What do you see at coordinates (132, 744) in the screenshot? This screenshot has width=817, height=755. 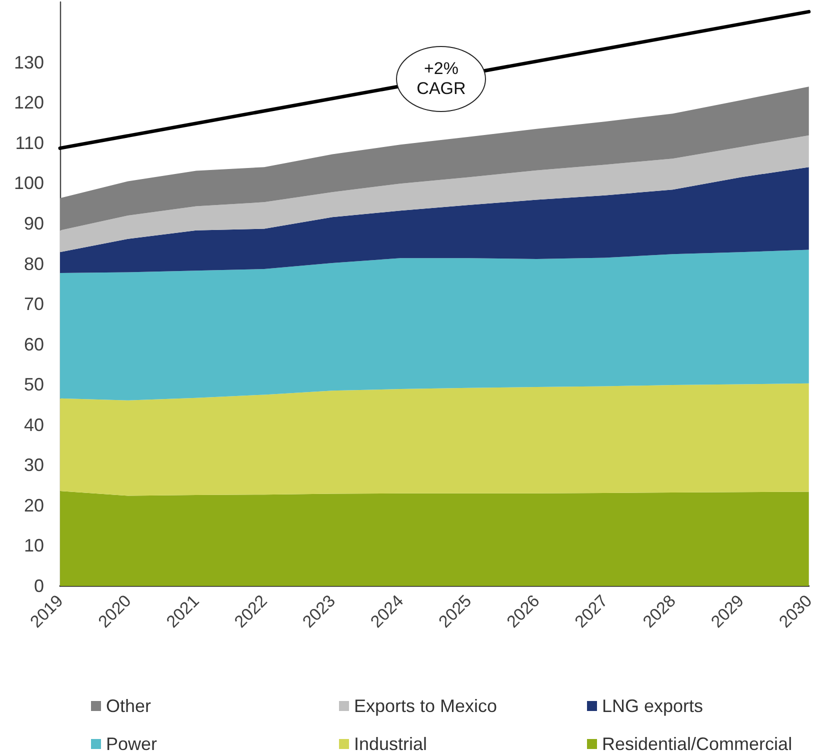 I see `legend-label: Power` at bounding box center [132, 744].